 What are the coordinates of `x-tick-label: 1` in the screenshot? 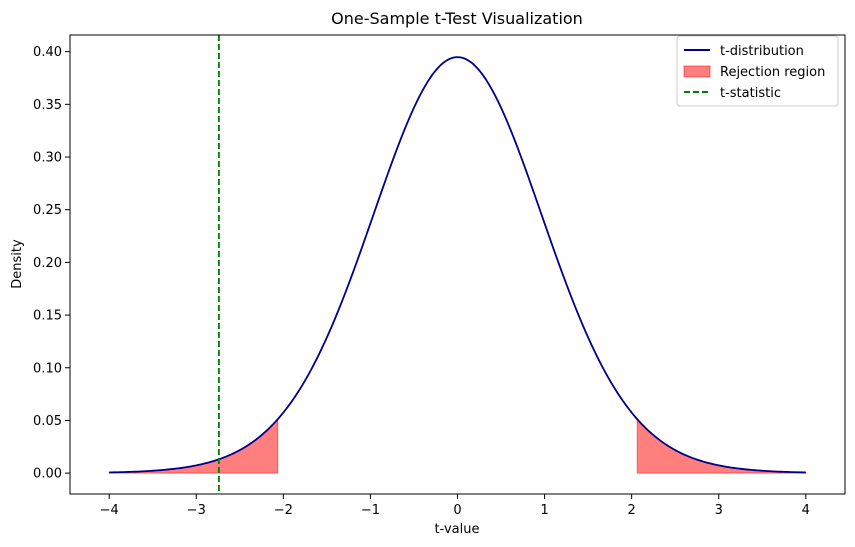 It's located at (544, 510).